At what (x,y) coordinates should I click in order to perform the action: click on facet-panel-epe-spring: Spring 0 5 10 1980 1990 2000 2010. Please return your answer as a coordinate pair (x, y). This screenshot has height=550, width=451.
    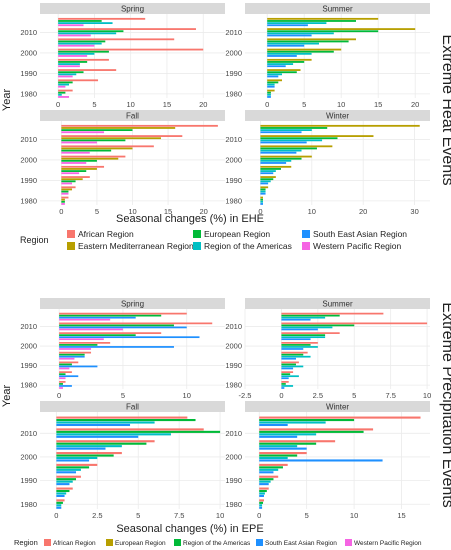
    Looking at the image, I should click on (122, 349).